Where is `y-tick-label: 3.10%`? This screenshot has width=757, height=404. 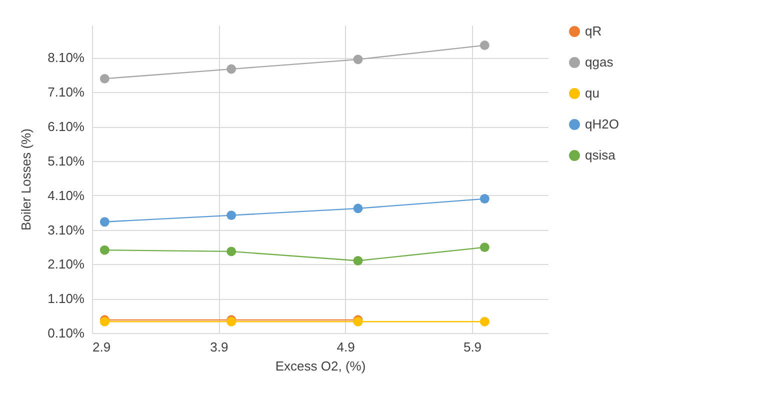 y-tick-label: 3.10% is located at coordinates (66, 230).